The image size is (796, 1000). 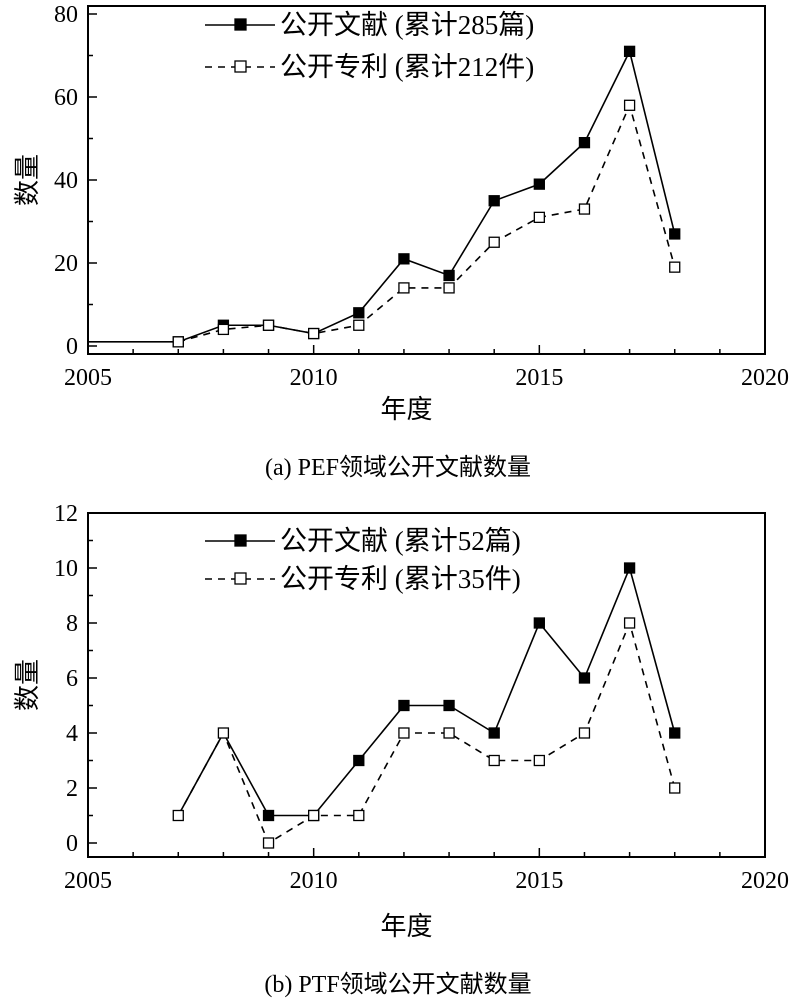 I want to click on y-tick-label: 12, so click(x=66, y=514).